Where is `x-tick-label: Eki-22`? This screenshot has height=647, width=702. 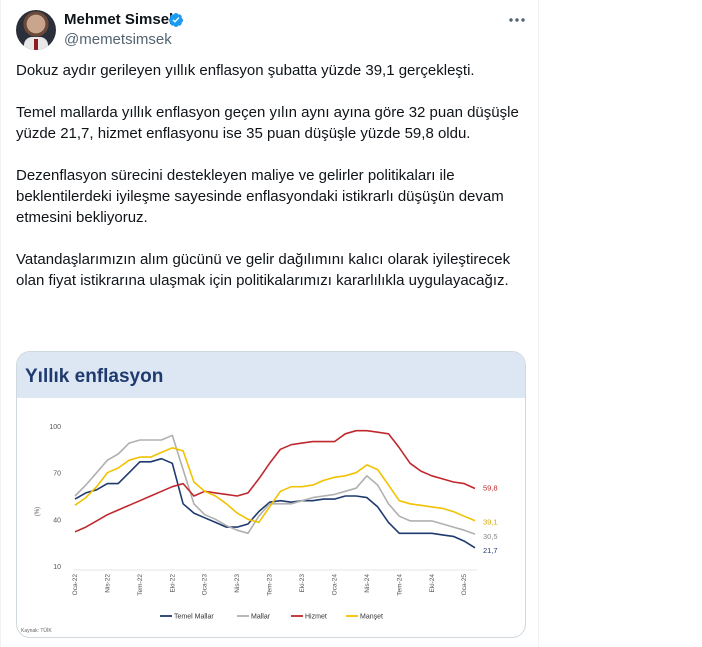
x-tick-label: Eki-22 is located at coordinates (172, 583).